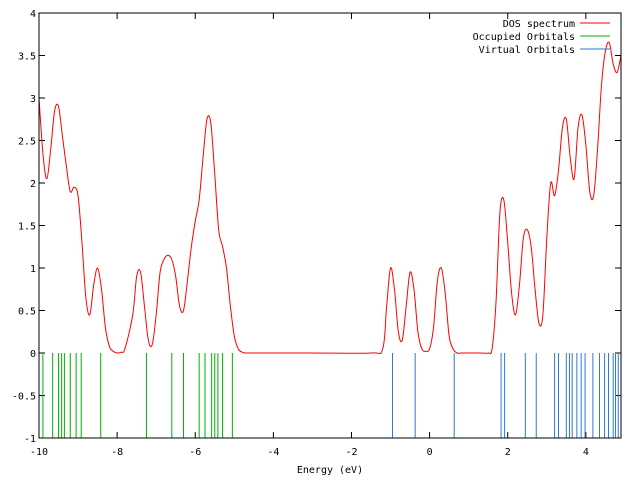 The width and height of the screenshot is (640, 480). What do you see at coordinates (195, 452) in the screenshot?
I see `x-tick-label: -6` at bounding box center [195, 452].